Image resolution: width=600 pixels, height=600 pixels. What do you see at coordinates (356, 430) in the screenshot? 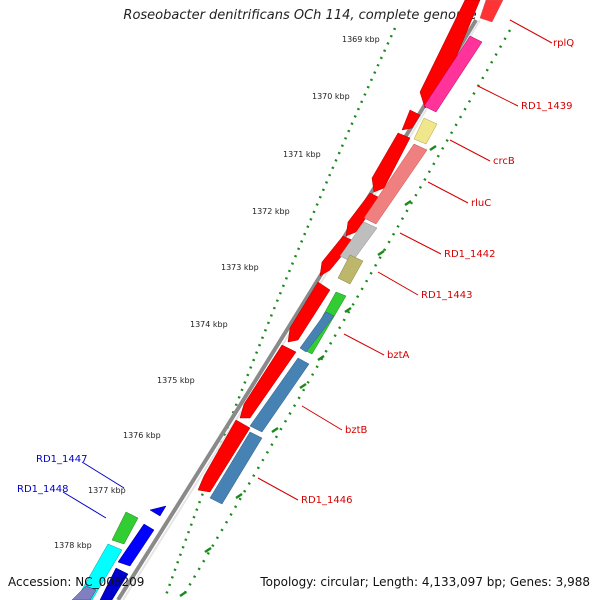
I see `gene-label: bztB` at bounding box center [356, 430].